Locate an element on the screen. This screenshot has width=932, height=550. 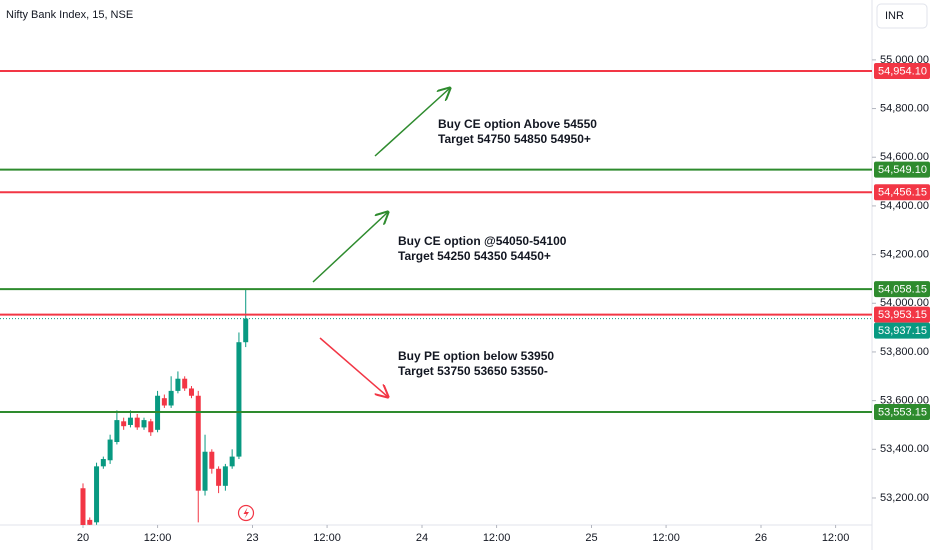
x-tick-label: 25 is located at coordinates (591, 538).